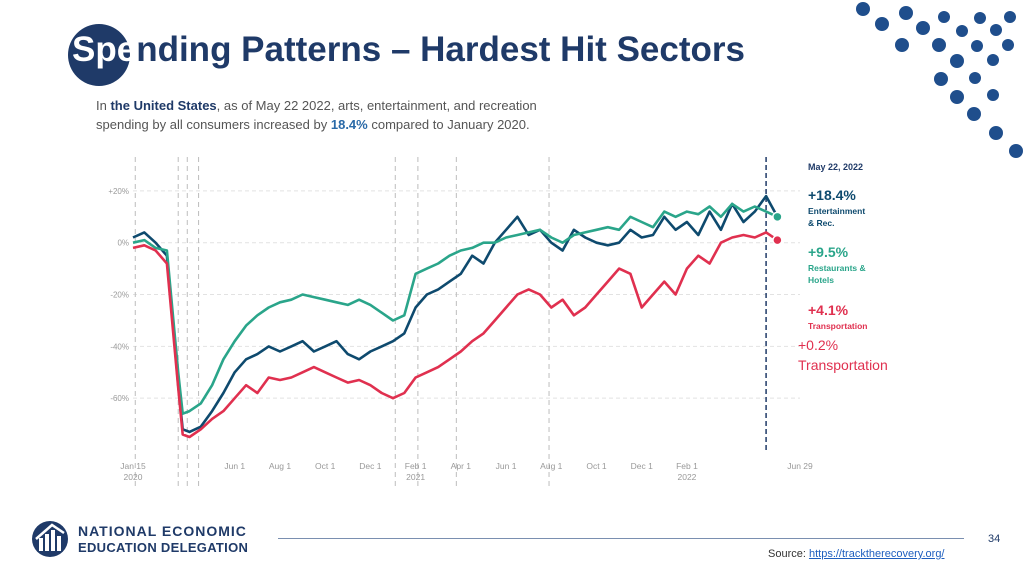  I want to click on y-tick-label: +20%, so click(118, 191).